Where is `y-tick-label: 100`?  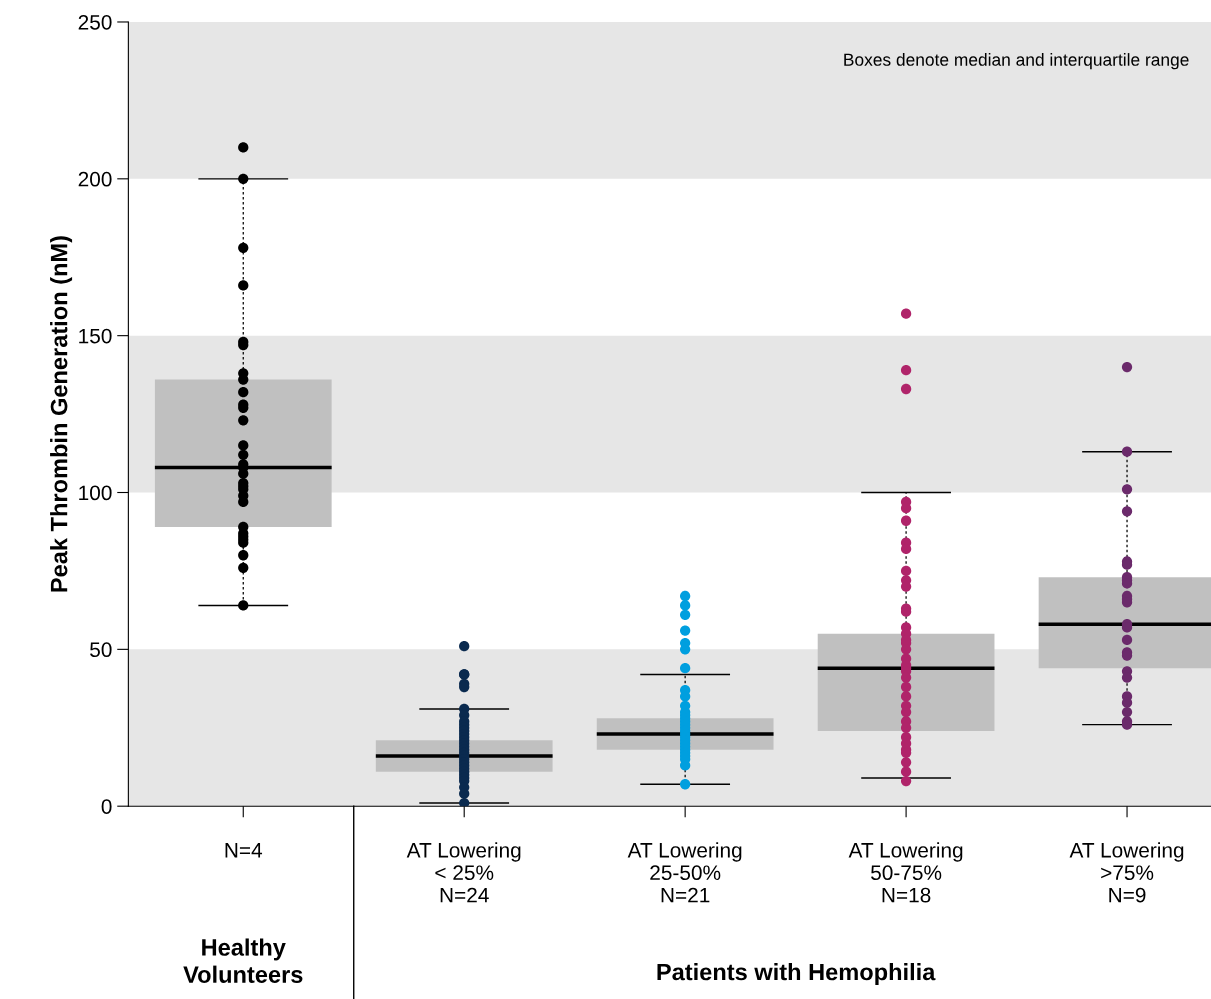 y-tick-label: 100 is located at coordinates (95, 493).